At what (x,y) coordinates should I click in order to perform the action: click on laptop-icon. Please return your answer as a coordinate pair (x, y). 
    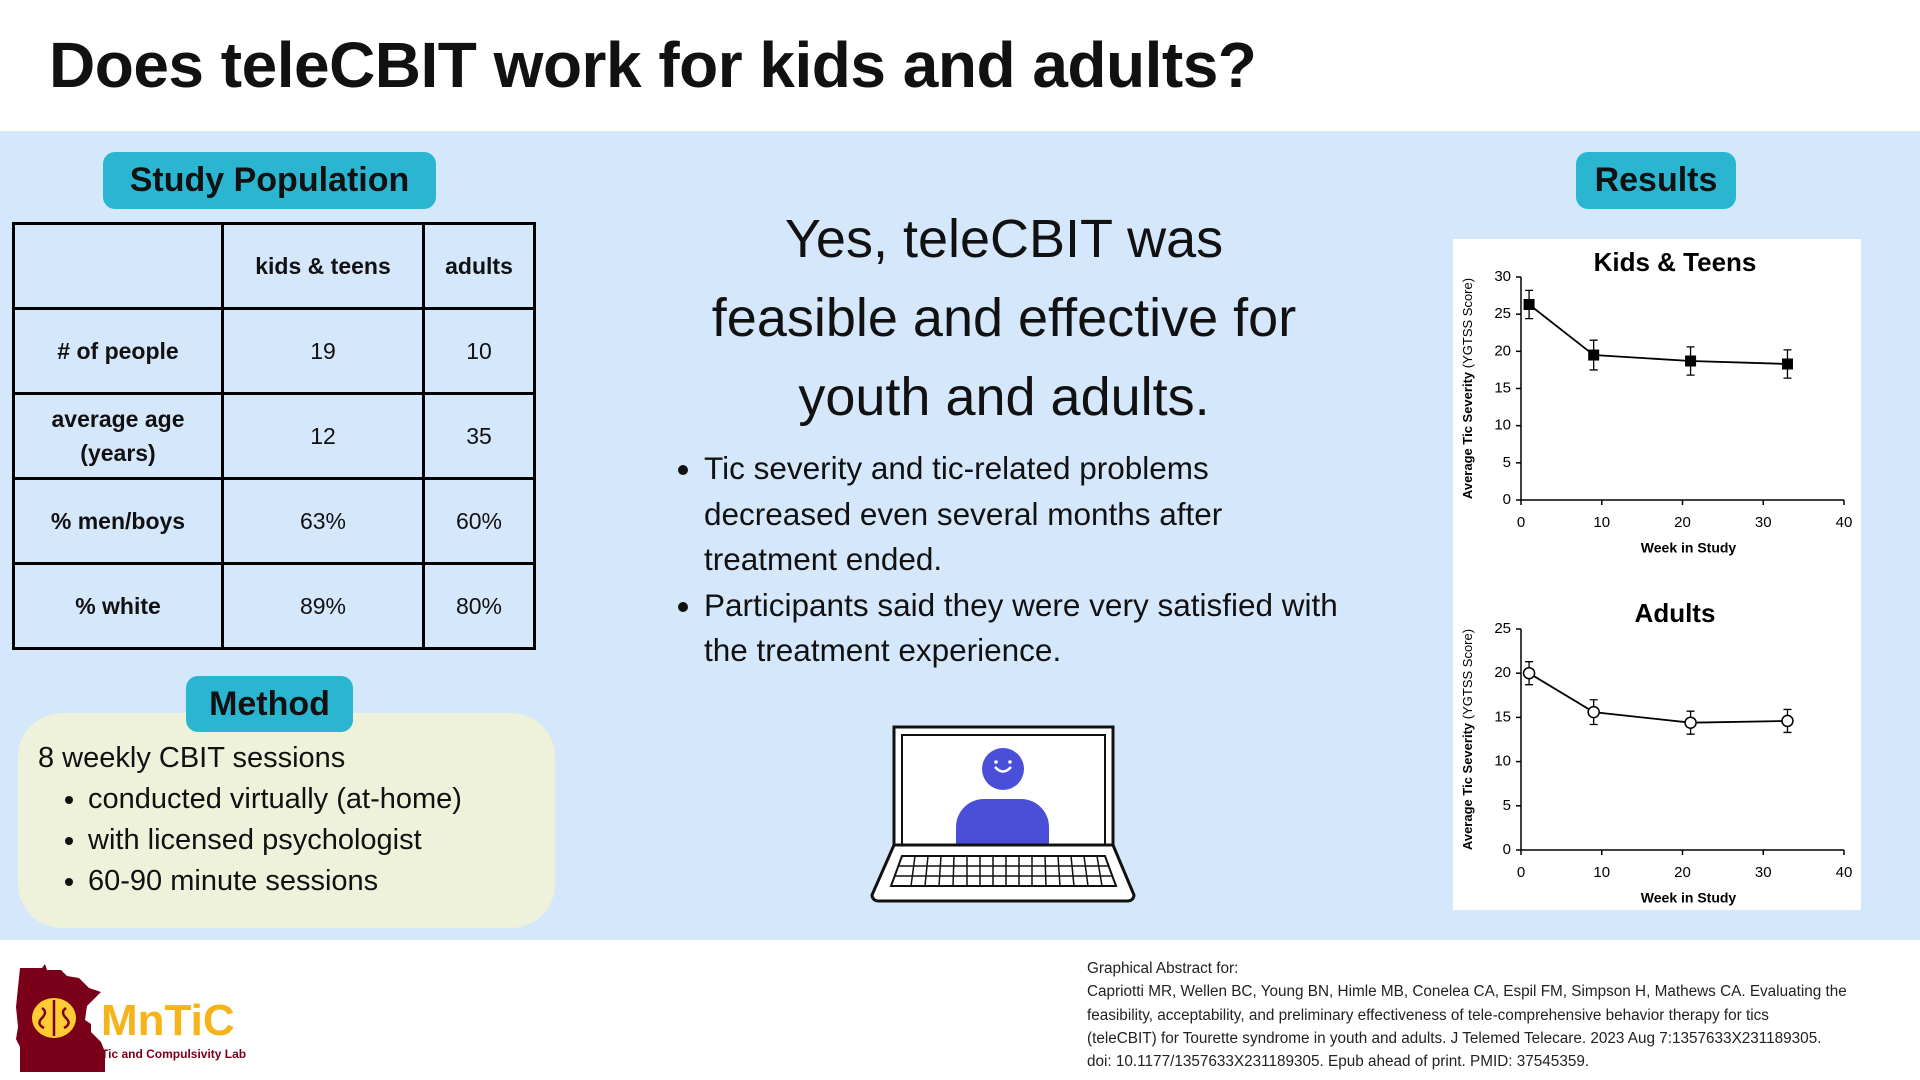
    Looking at the image, I should click on (1003, 814).